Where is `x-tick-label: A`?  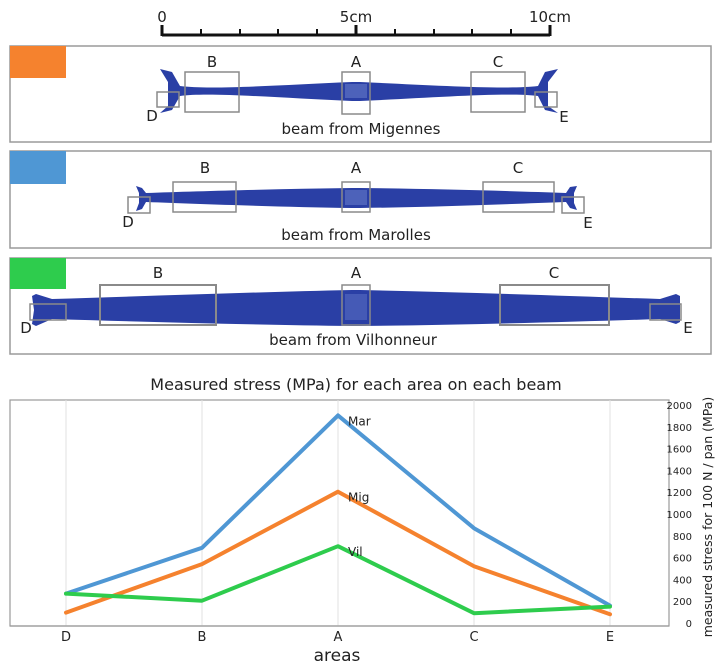
x-tick-label: A is located at coordinates (338, 637).